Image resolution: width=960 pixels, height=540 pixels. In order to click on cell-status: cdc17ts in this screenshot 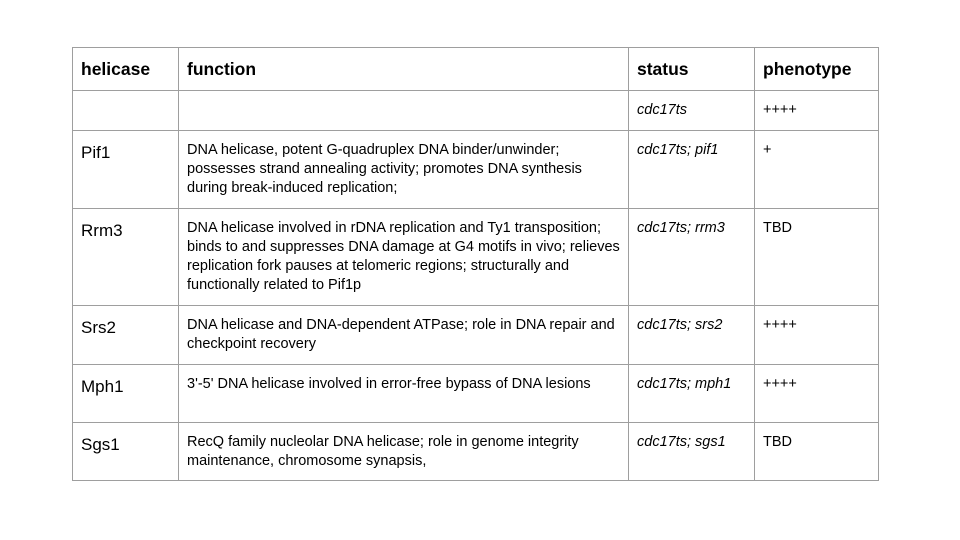, I will do `click(691, 110)`.